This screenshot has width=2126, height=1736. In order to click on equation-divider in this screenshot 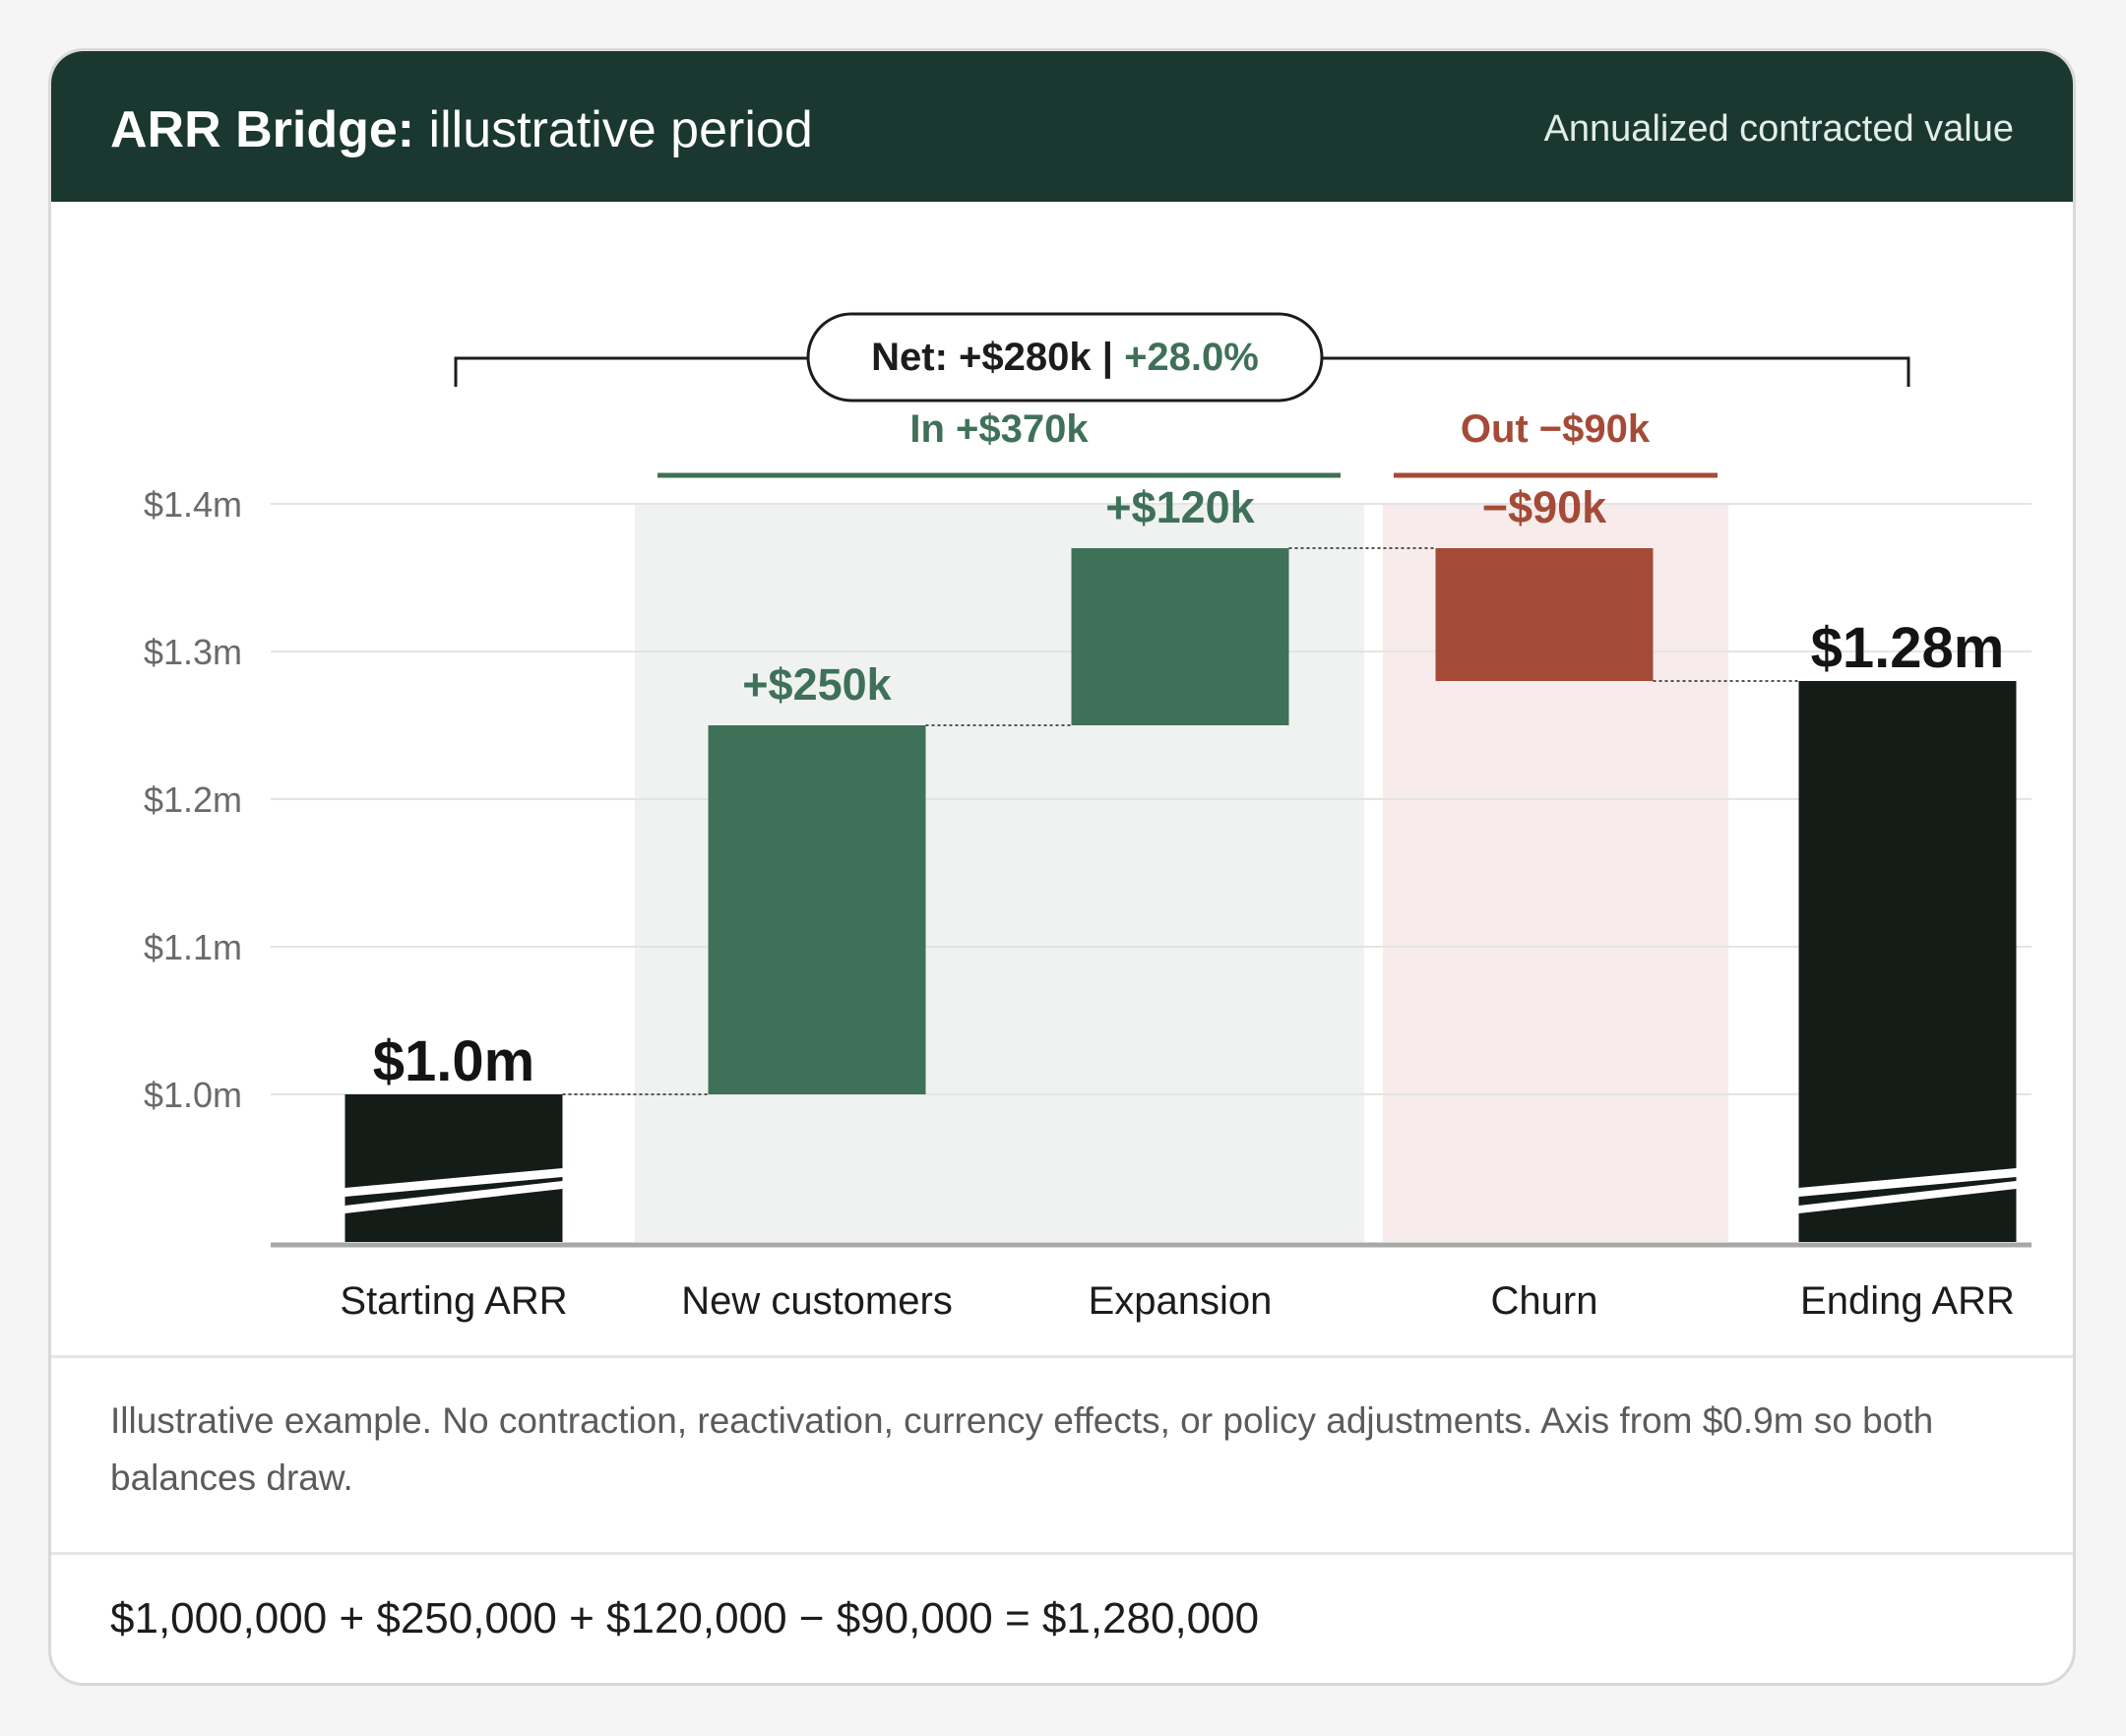, I will do `click(1062, 1553)`.